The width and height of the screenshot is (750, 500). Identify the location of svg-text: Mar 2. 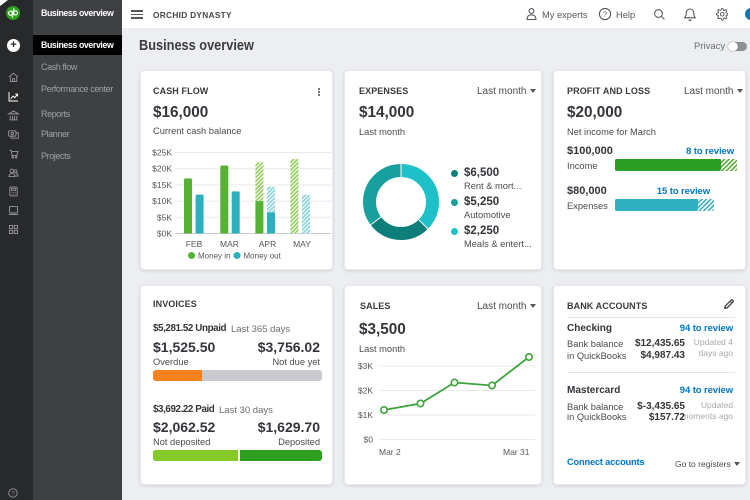
(390, 452).